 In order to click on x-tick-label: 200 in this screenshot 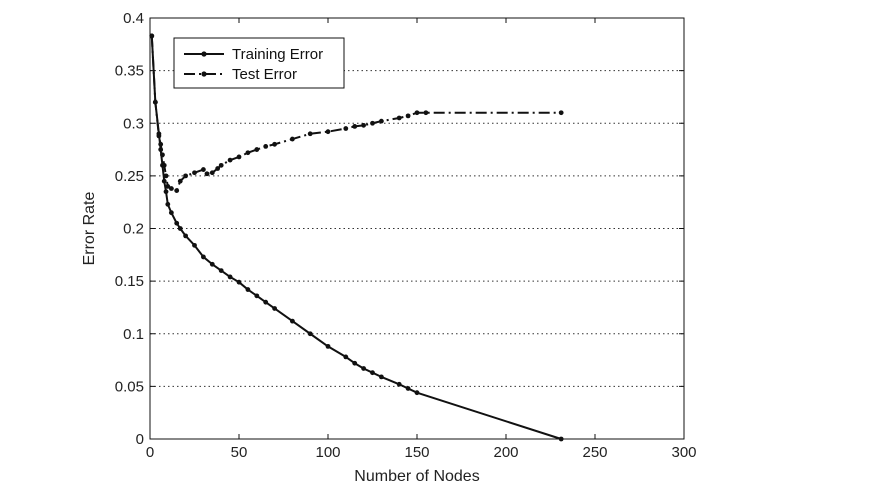, I will do `click(505, 452)`.